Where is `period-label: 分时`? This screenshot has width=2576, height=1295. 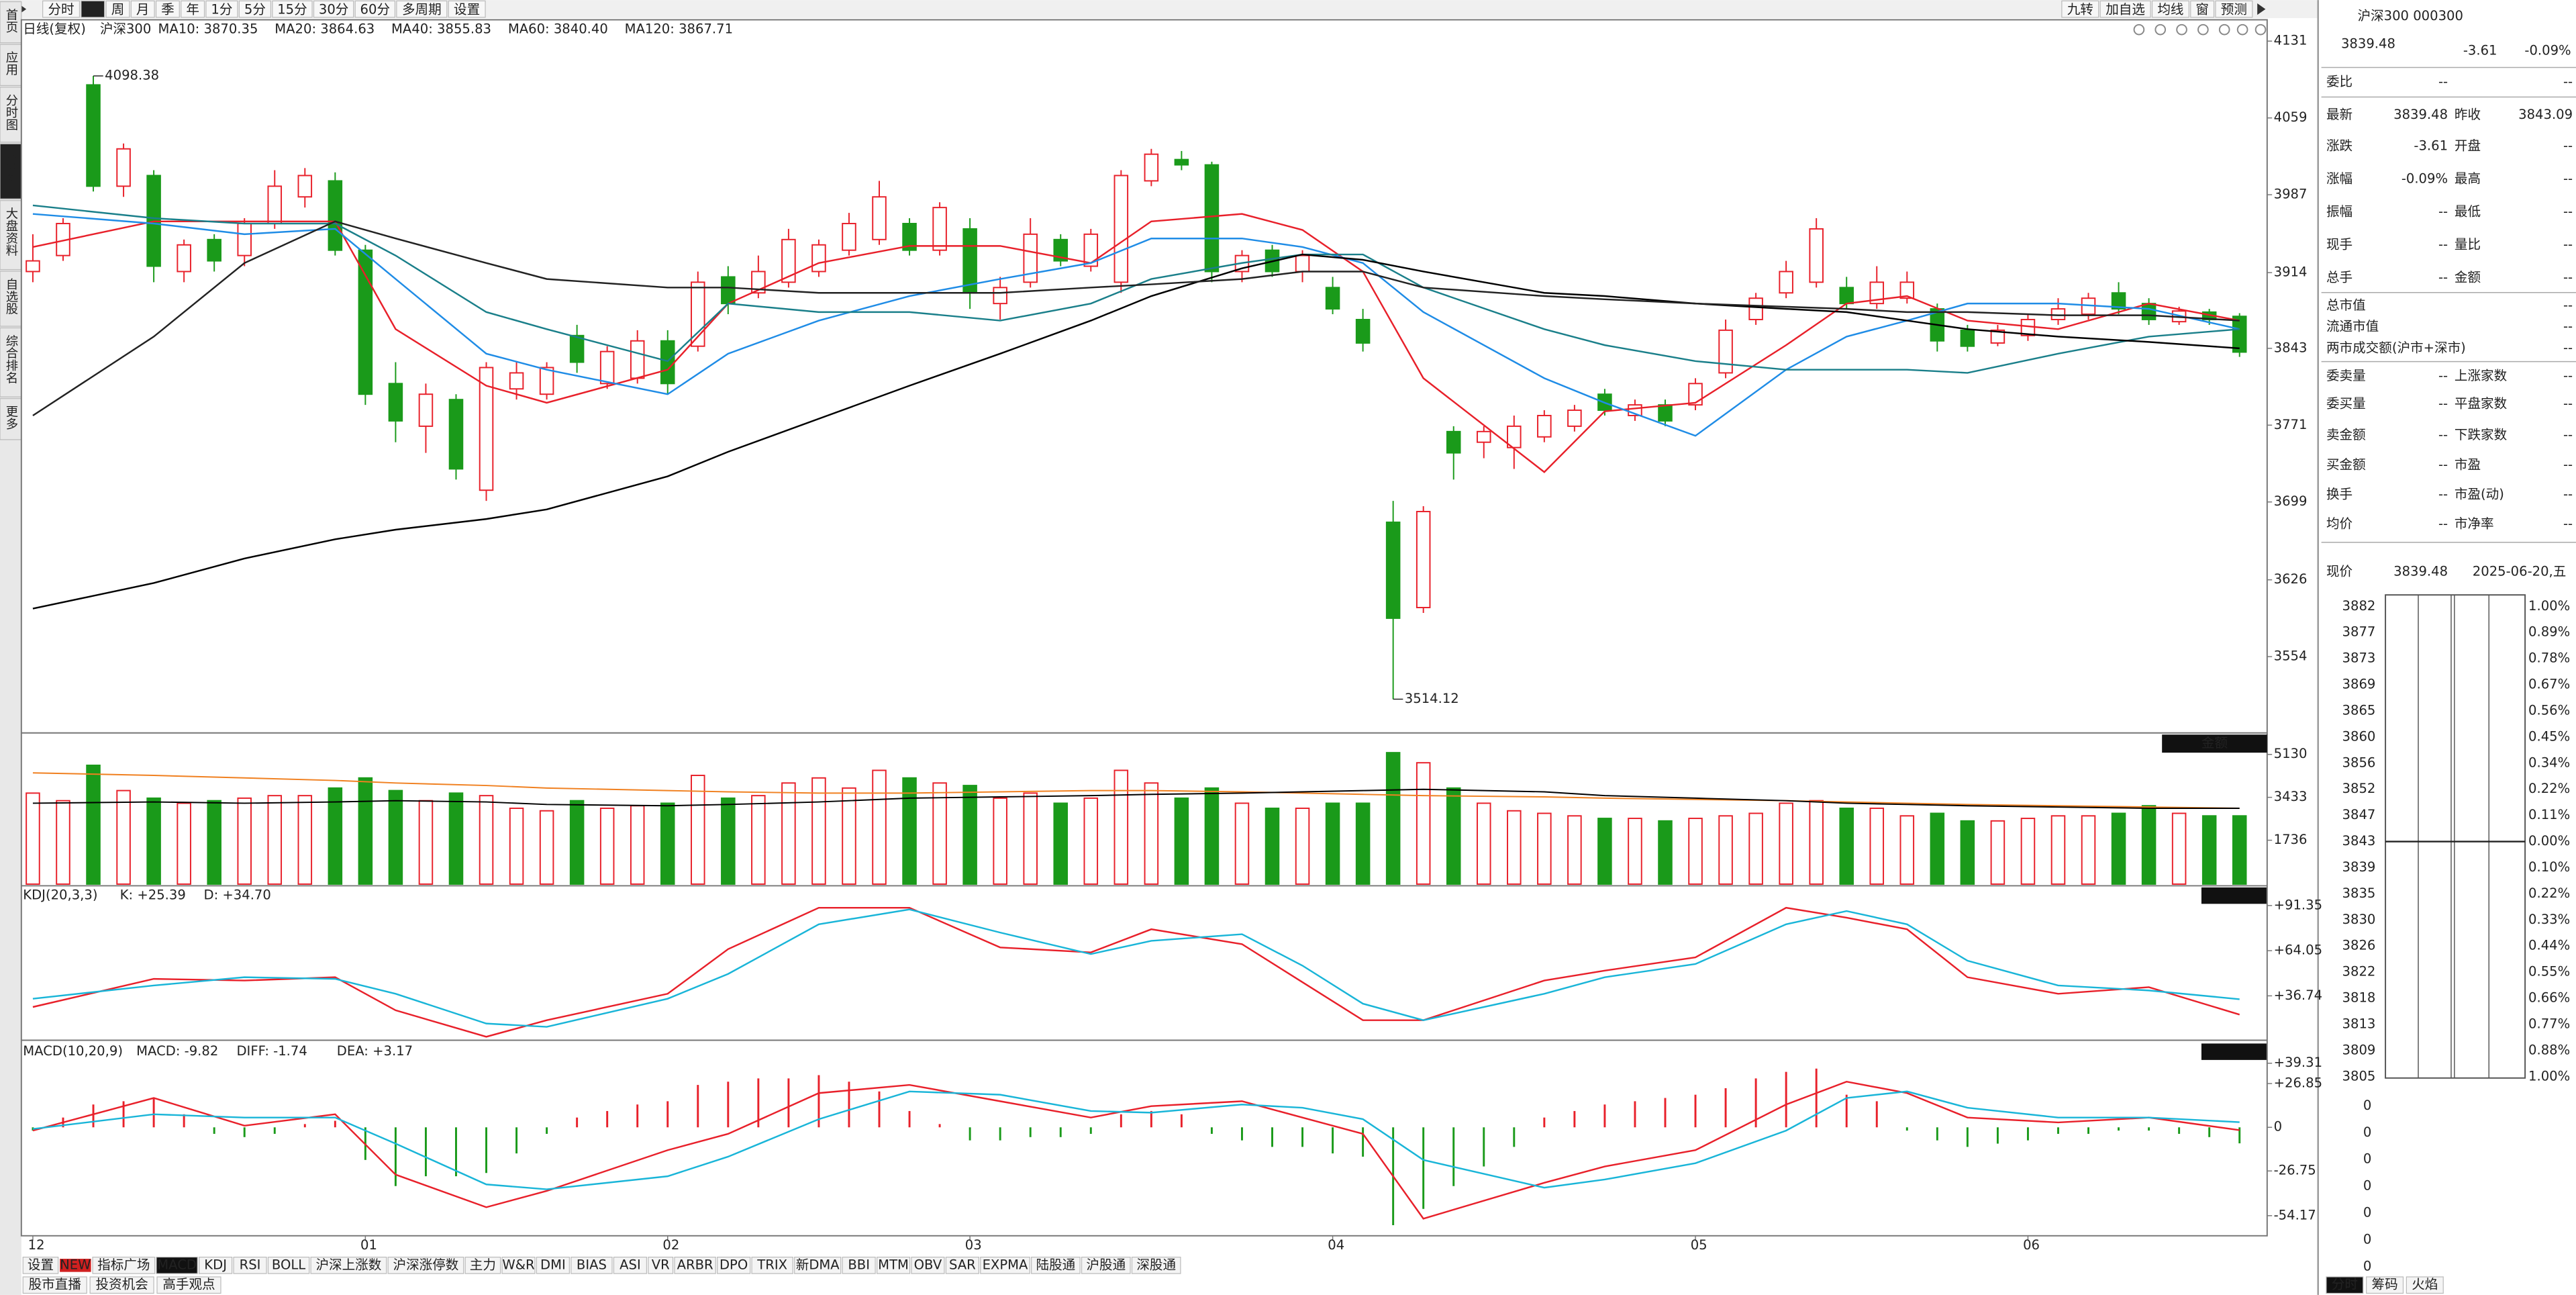
period-label: 分时 is located at coordinates (61, 9).